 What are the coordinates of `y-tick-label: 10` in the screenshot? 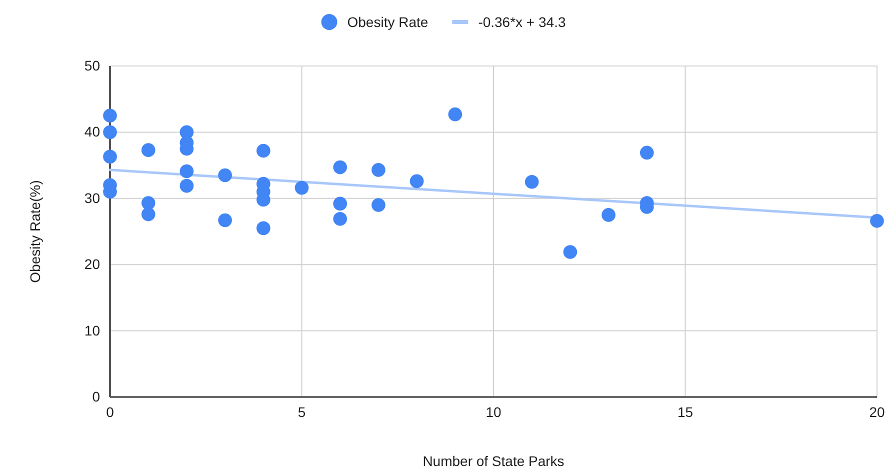 It's located at (92, 330).